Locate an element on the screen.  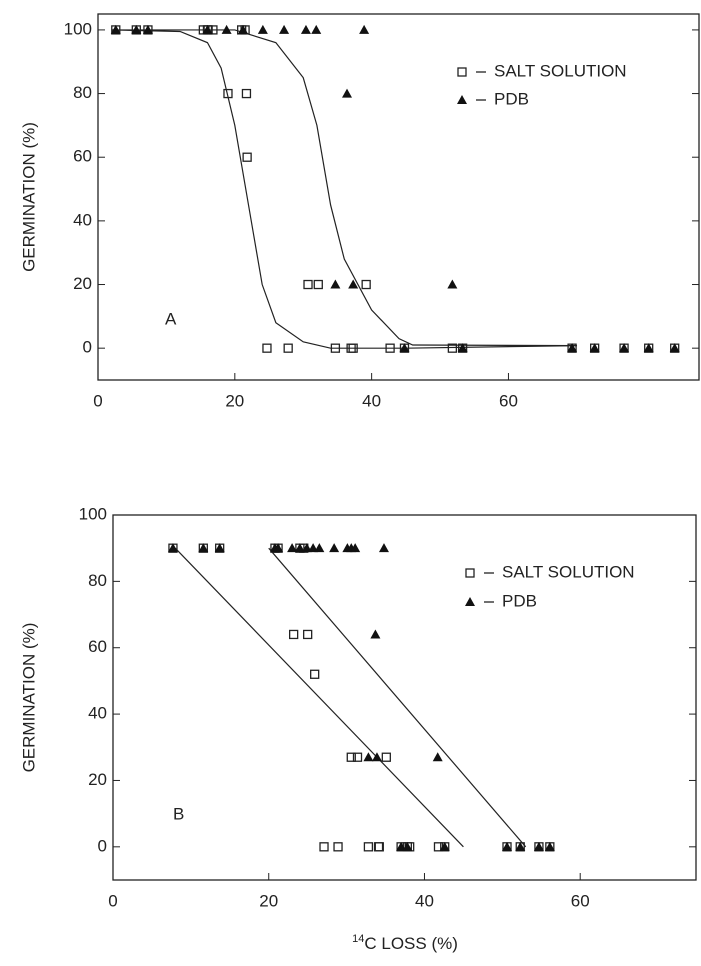
x-axis-title: 14C LOSS (%) is located at coordinates (405, 943).